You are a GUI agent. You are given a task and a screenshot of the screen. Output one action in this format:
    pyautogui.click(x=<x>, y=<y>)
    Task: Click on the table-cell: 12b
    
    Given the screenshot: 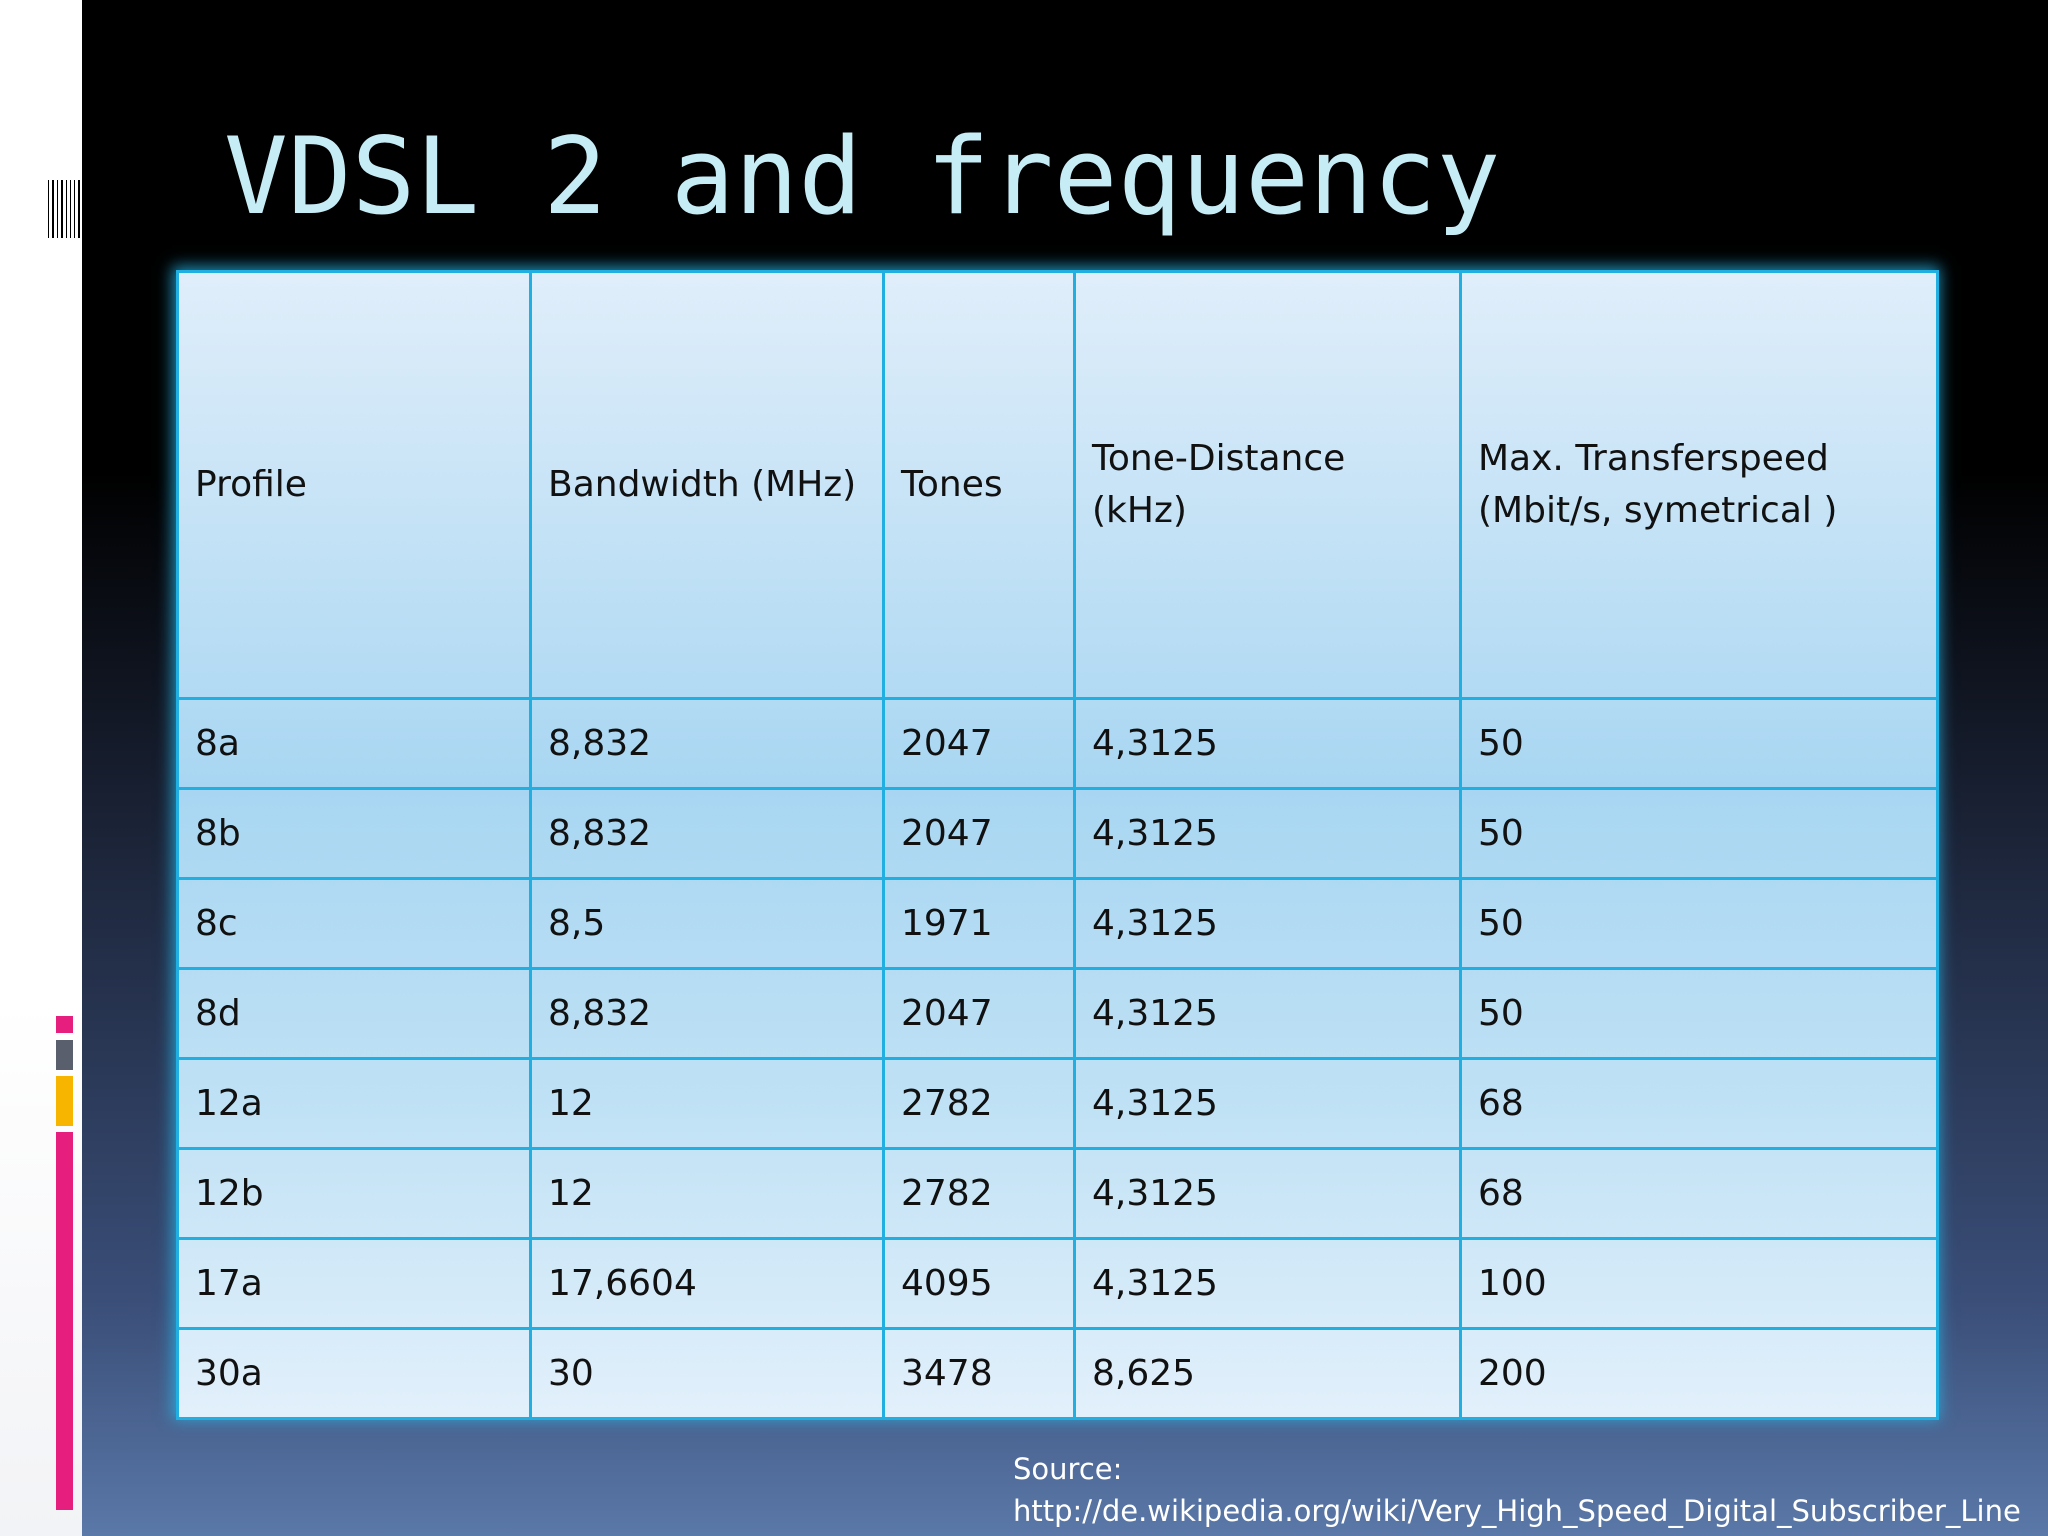 What is the action you would take?
    pyautogui.click(x=354, y=1193)
    